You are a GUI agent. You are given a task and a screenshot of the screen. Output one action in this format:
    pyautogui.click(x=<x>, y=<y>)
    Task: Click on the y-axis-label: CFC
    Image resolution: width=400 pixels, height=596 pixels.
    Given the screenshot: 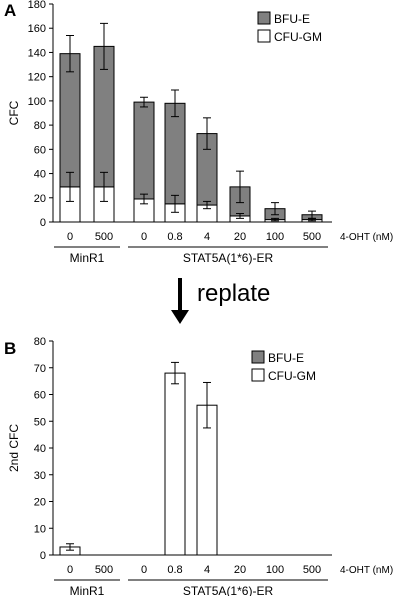 What is the action you would take?
    pyautogui.click(x=14, y=112)
    